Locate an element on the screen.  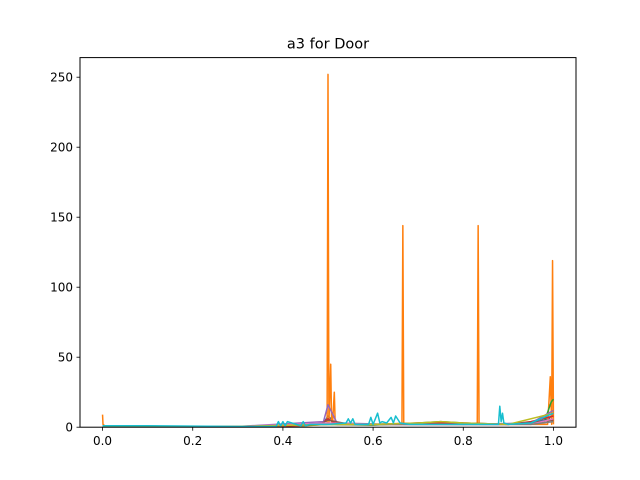
x-tick-label: 1.0 is located at coordinates (553, 441).